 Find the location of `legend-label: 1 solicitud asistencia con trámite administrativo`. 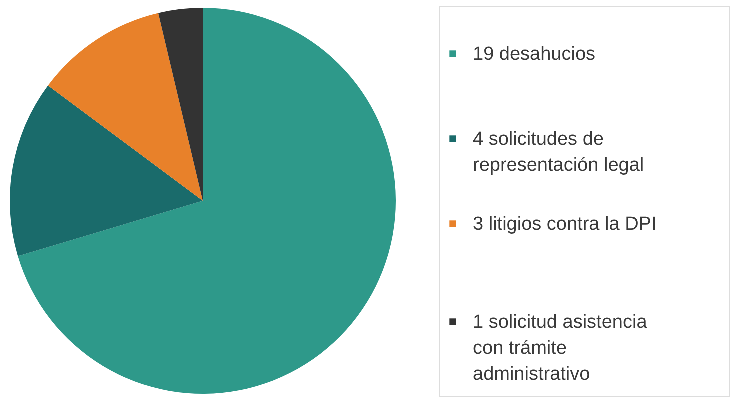

legend-label: 1 solicitud asistencia con trámite administrativo is located at coordinates (560, 348).